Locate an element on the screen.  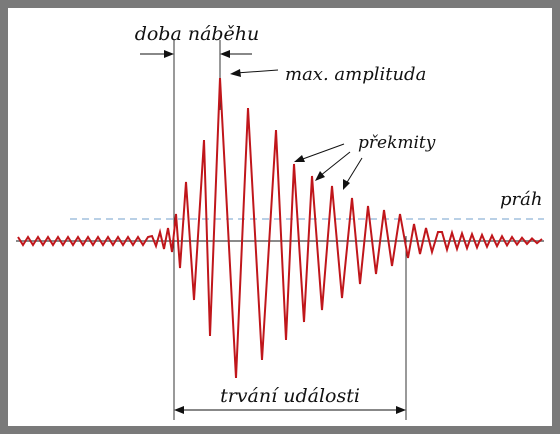
event-duration-label: trvání události is located at coordinates (290, 396).